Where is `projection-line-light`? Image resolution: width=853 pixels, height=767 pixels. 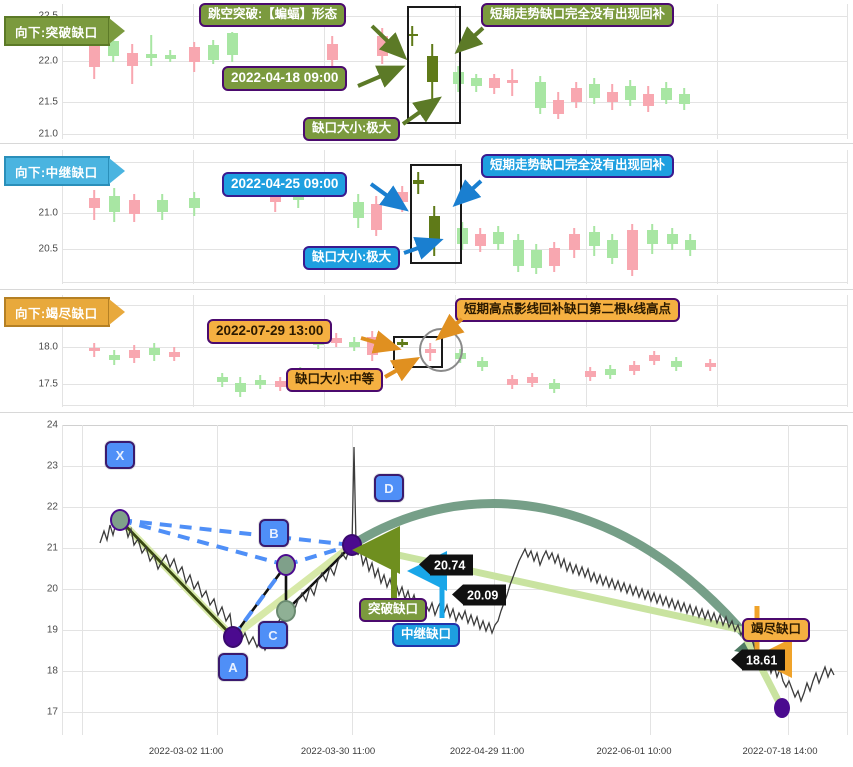
projection-line-light is located at coordinates (236, 579).